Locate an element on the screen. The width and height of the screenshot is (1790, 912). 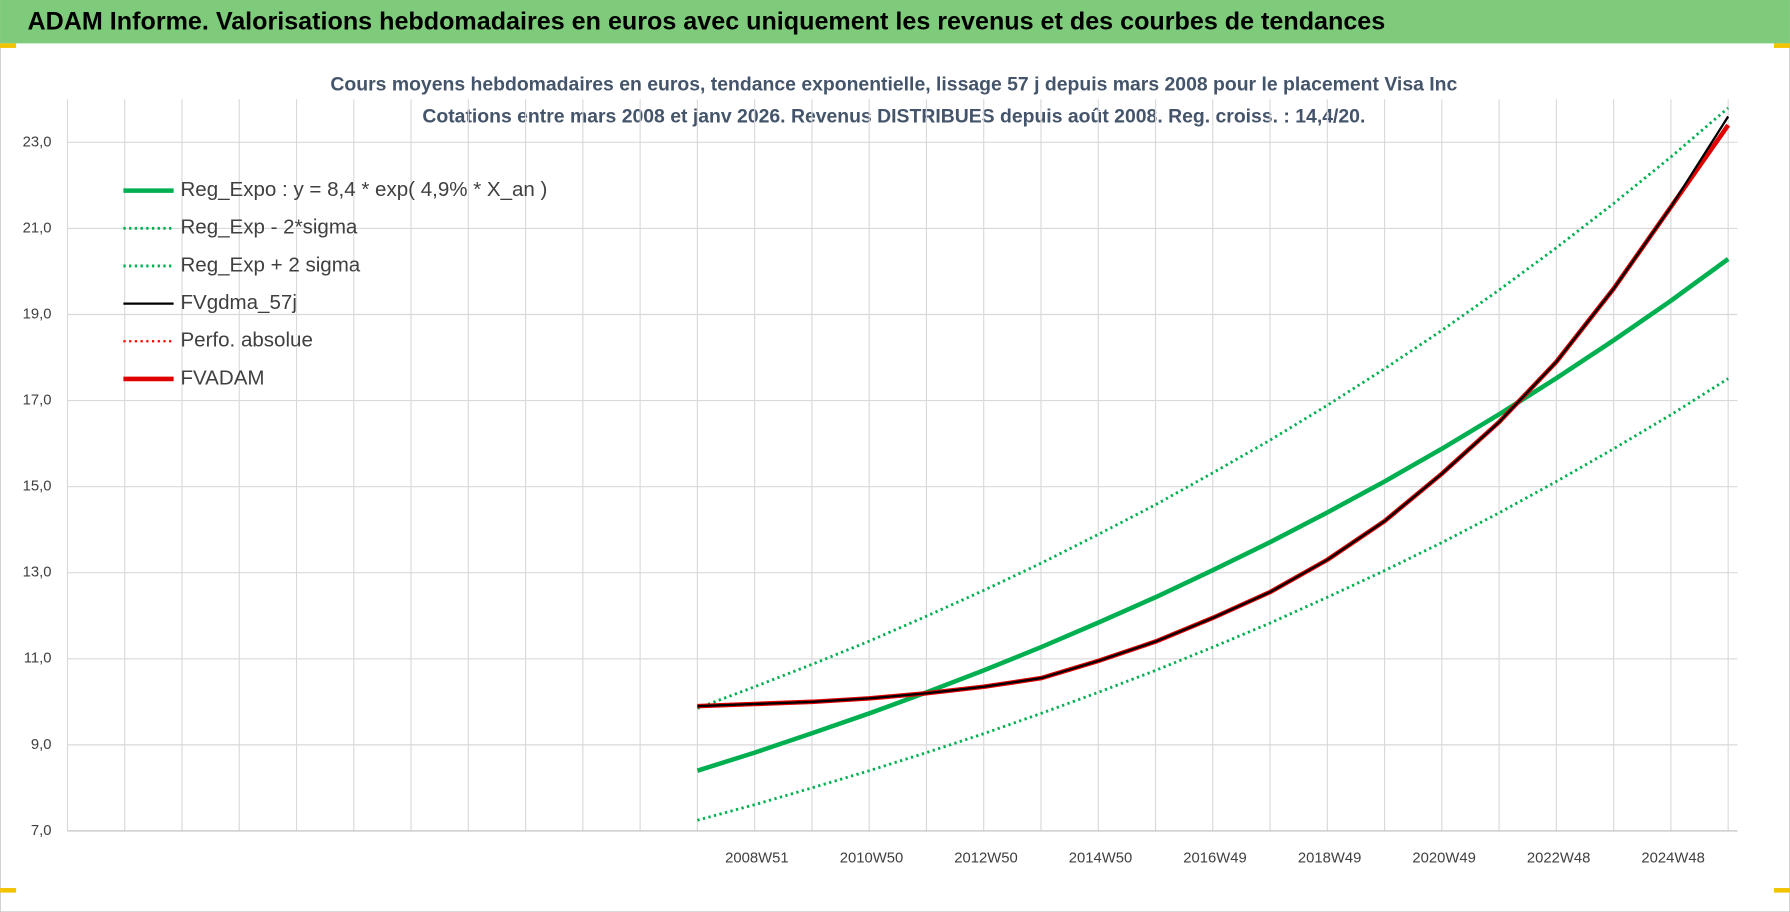
x-tick-label: 2014W50 is located at coordinates (1100, 858).